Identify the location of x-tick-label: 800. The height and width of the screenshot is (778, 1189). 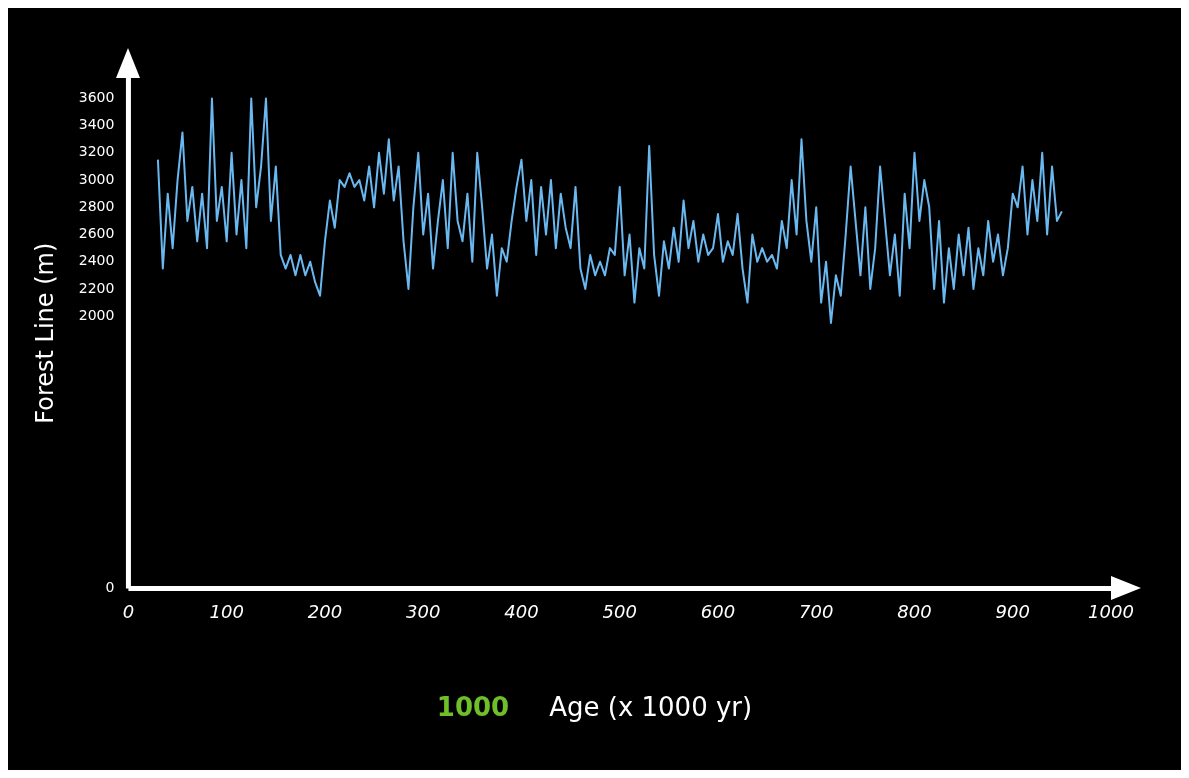
(914, 611).